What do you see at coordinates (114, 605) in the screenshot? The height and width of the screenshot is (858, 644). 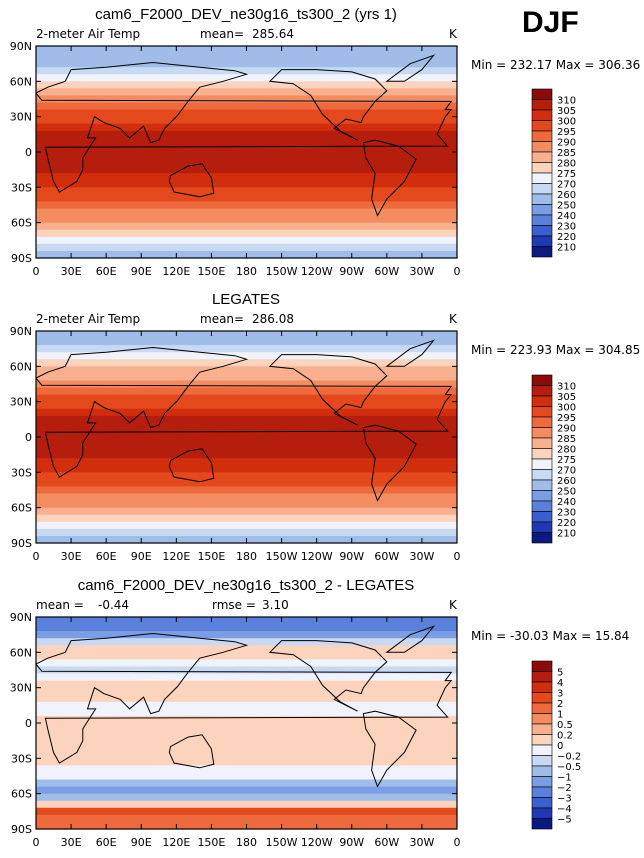 I see `panel-3-mean-value: -0.44` at bounding box center [114, 605].